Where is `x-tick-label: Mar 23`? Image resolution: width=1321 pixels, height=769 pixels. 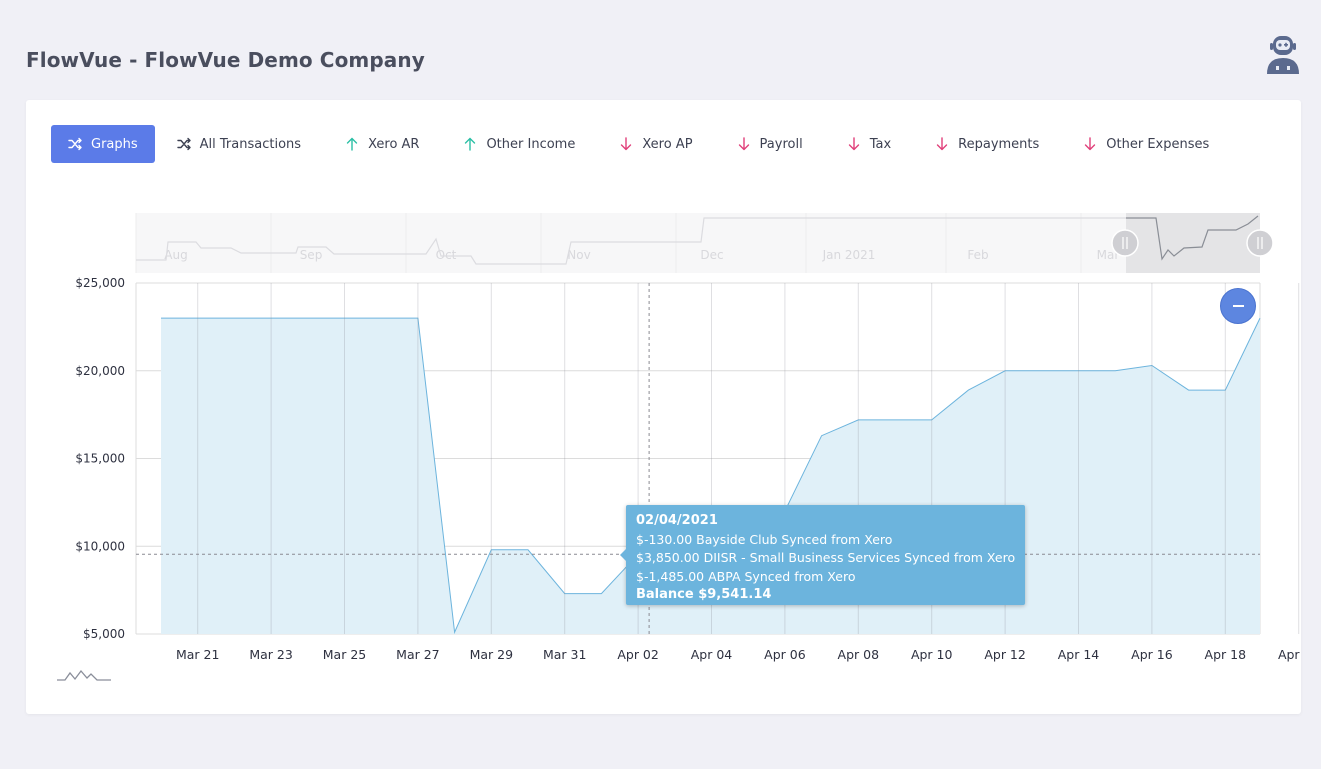
x-tick-label: Mar 23 is located at coordinates (270, 654).